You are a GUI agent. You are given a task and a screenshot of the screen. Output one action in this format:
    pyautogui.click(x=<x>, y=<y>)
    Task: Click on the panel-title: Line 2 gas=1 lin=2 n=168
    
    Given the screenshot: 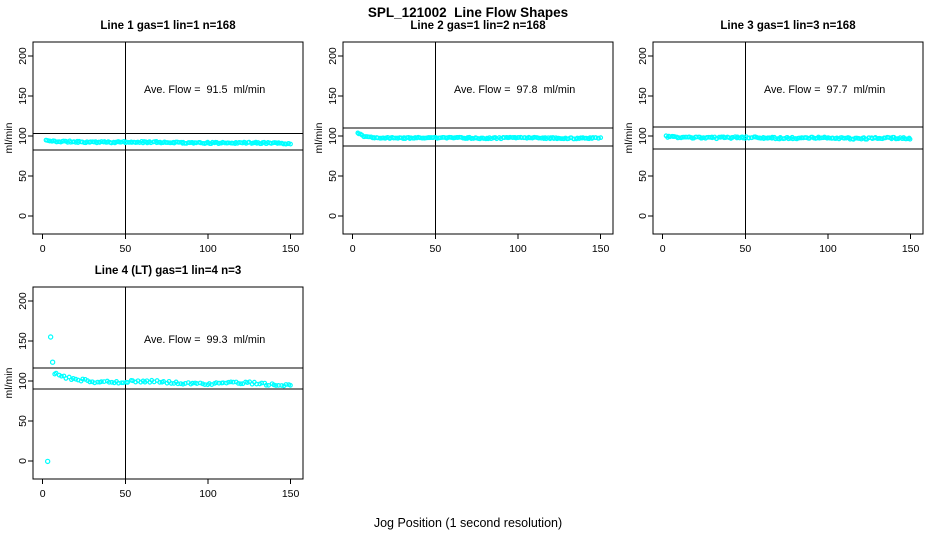 What is the action you would take?
    pyautogui.click(x=478, y=26)
    